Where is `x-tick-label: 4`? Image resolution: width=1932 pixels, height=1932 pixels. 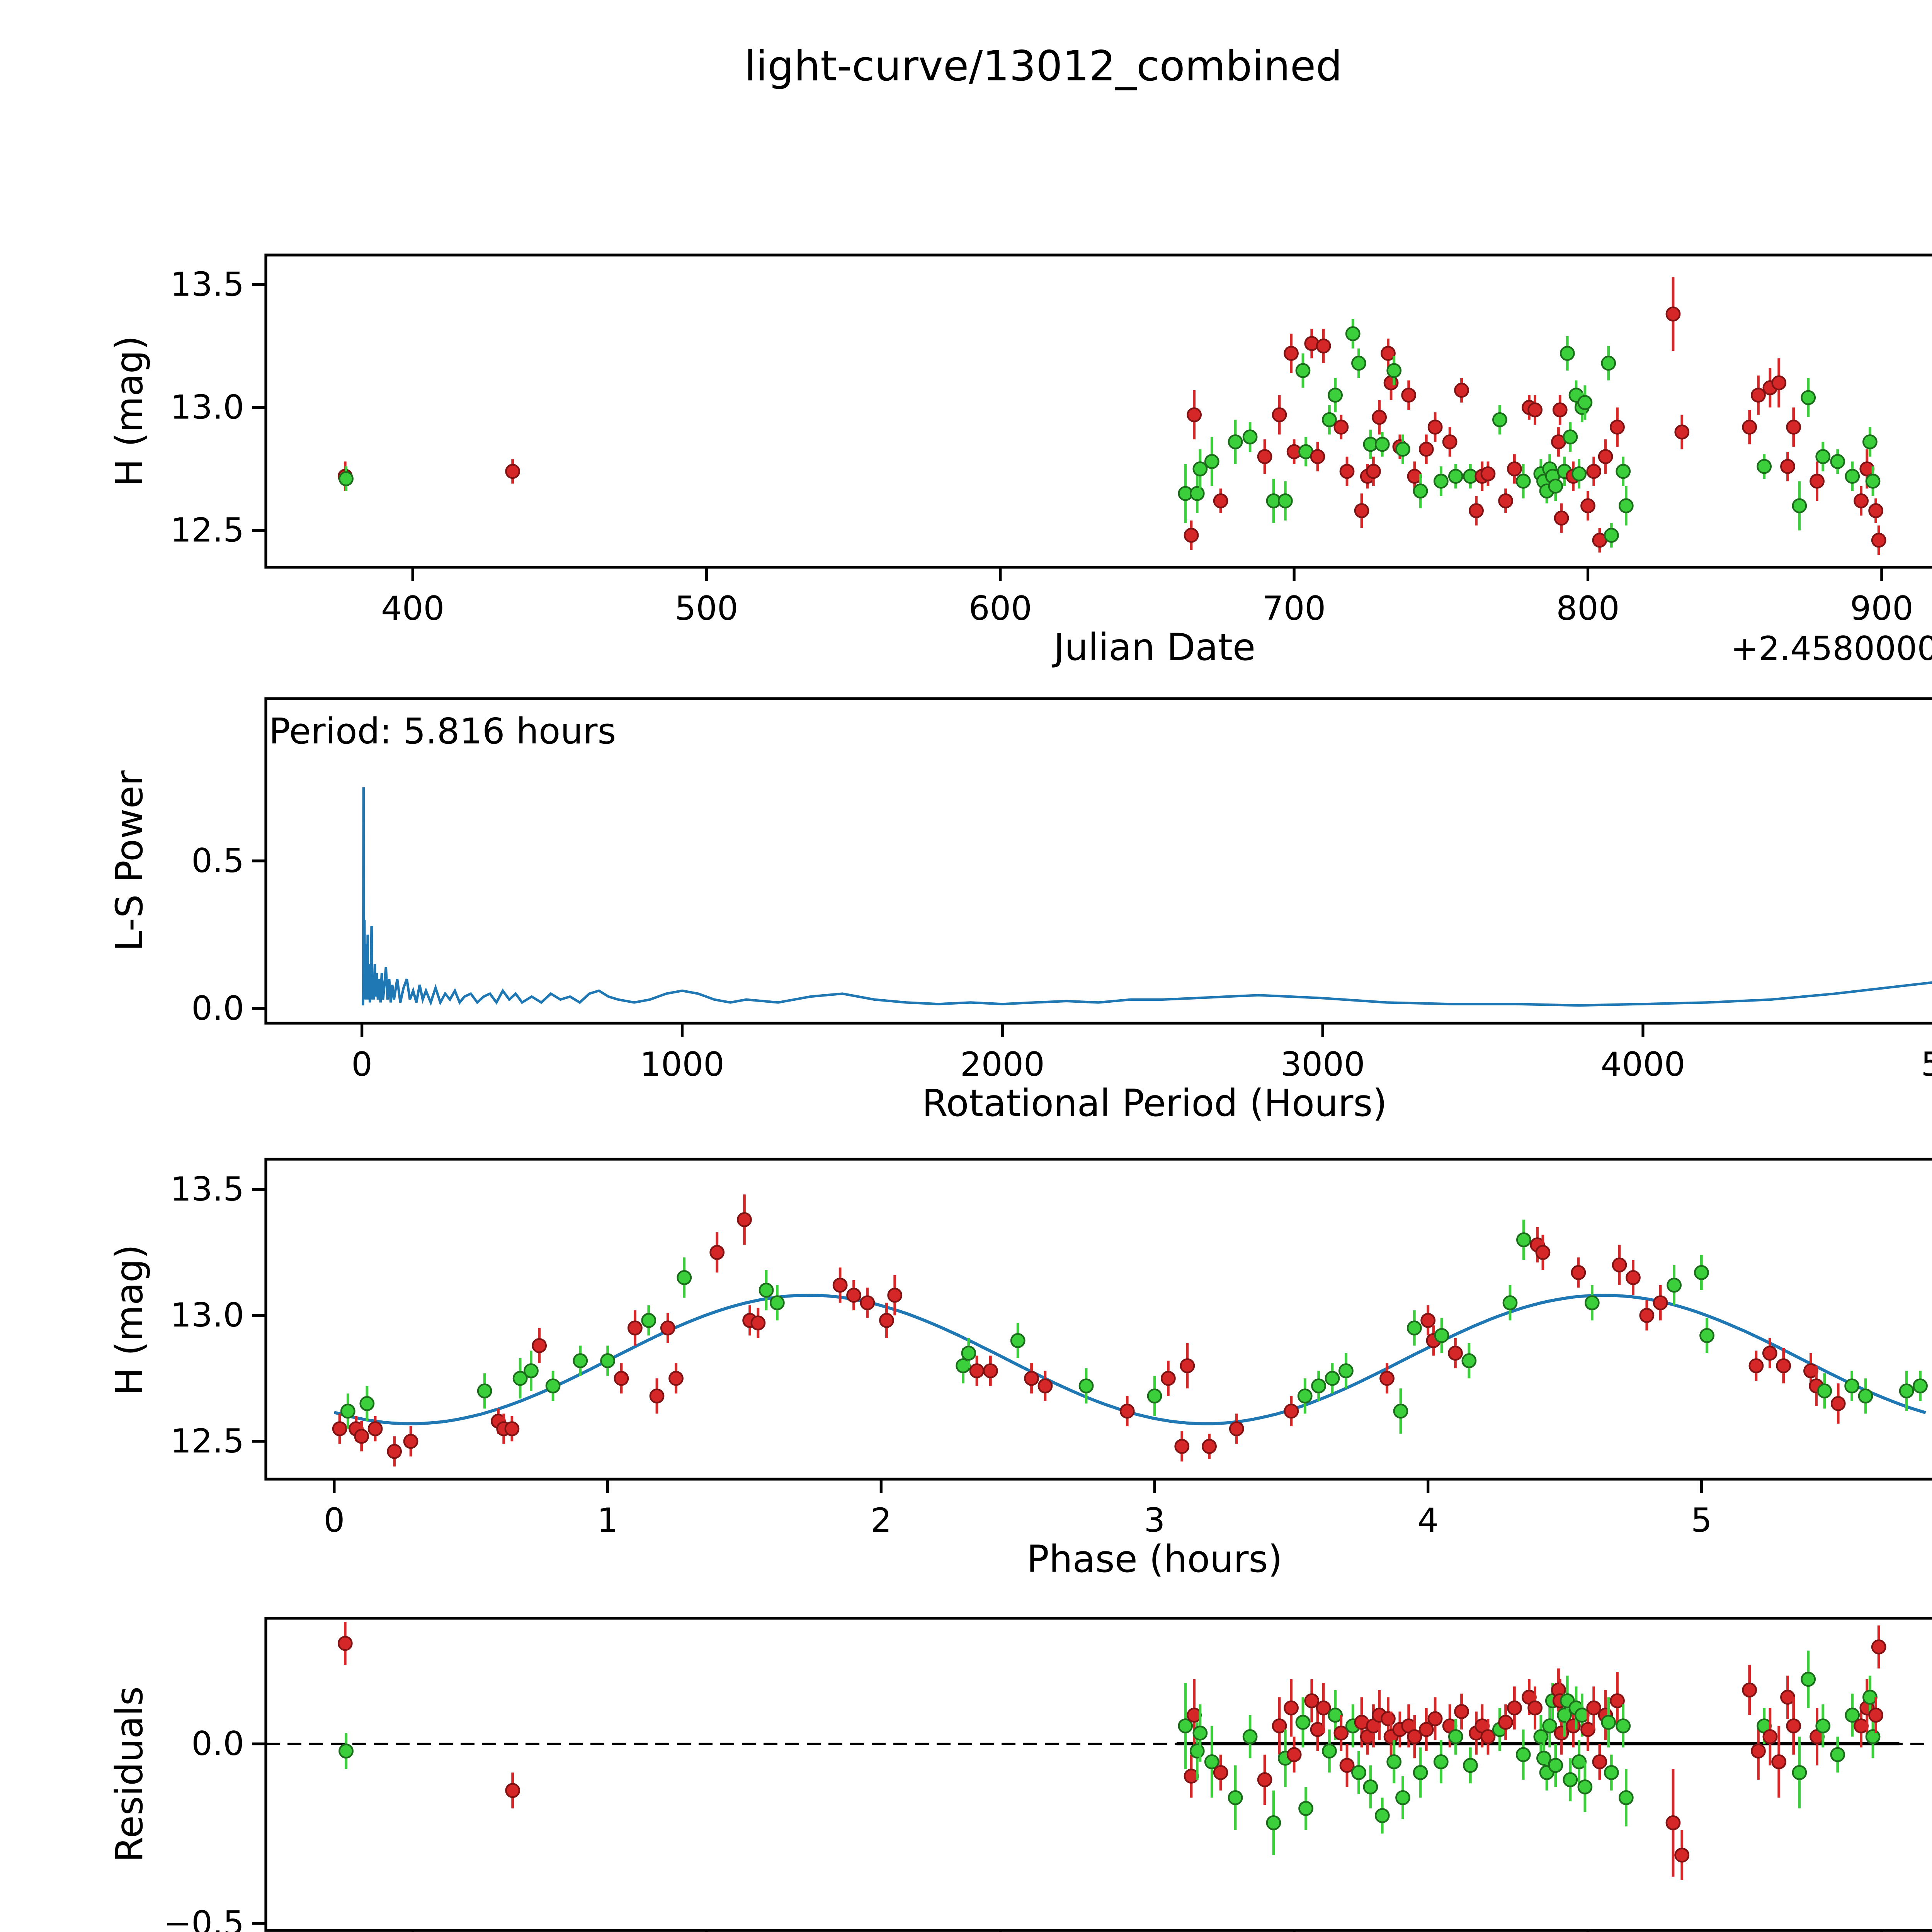 x-tick-label: 4 is located at coordinates (1428, 1520).